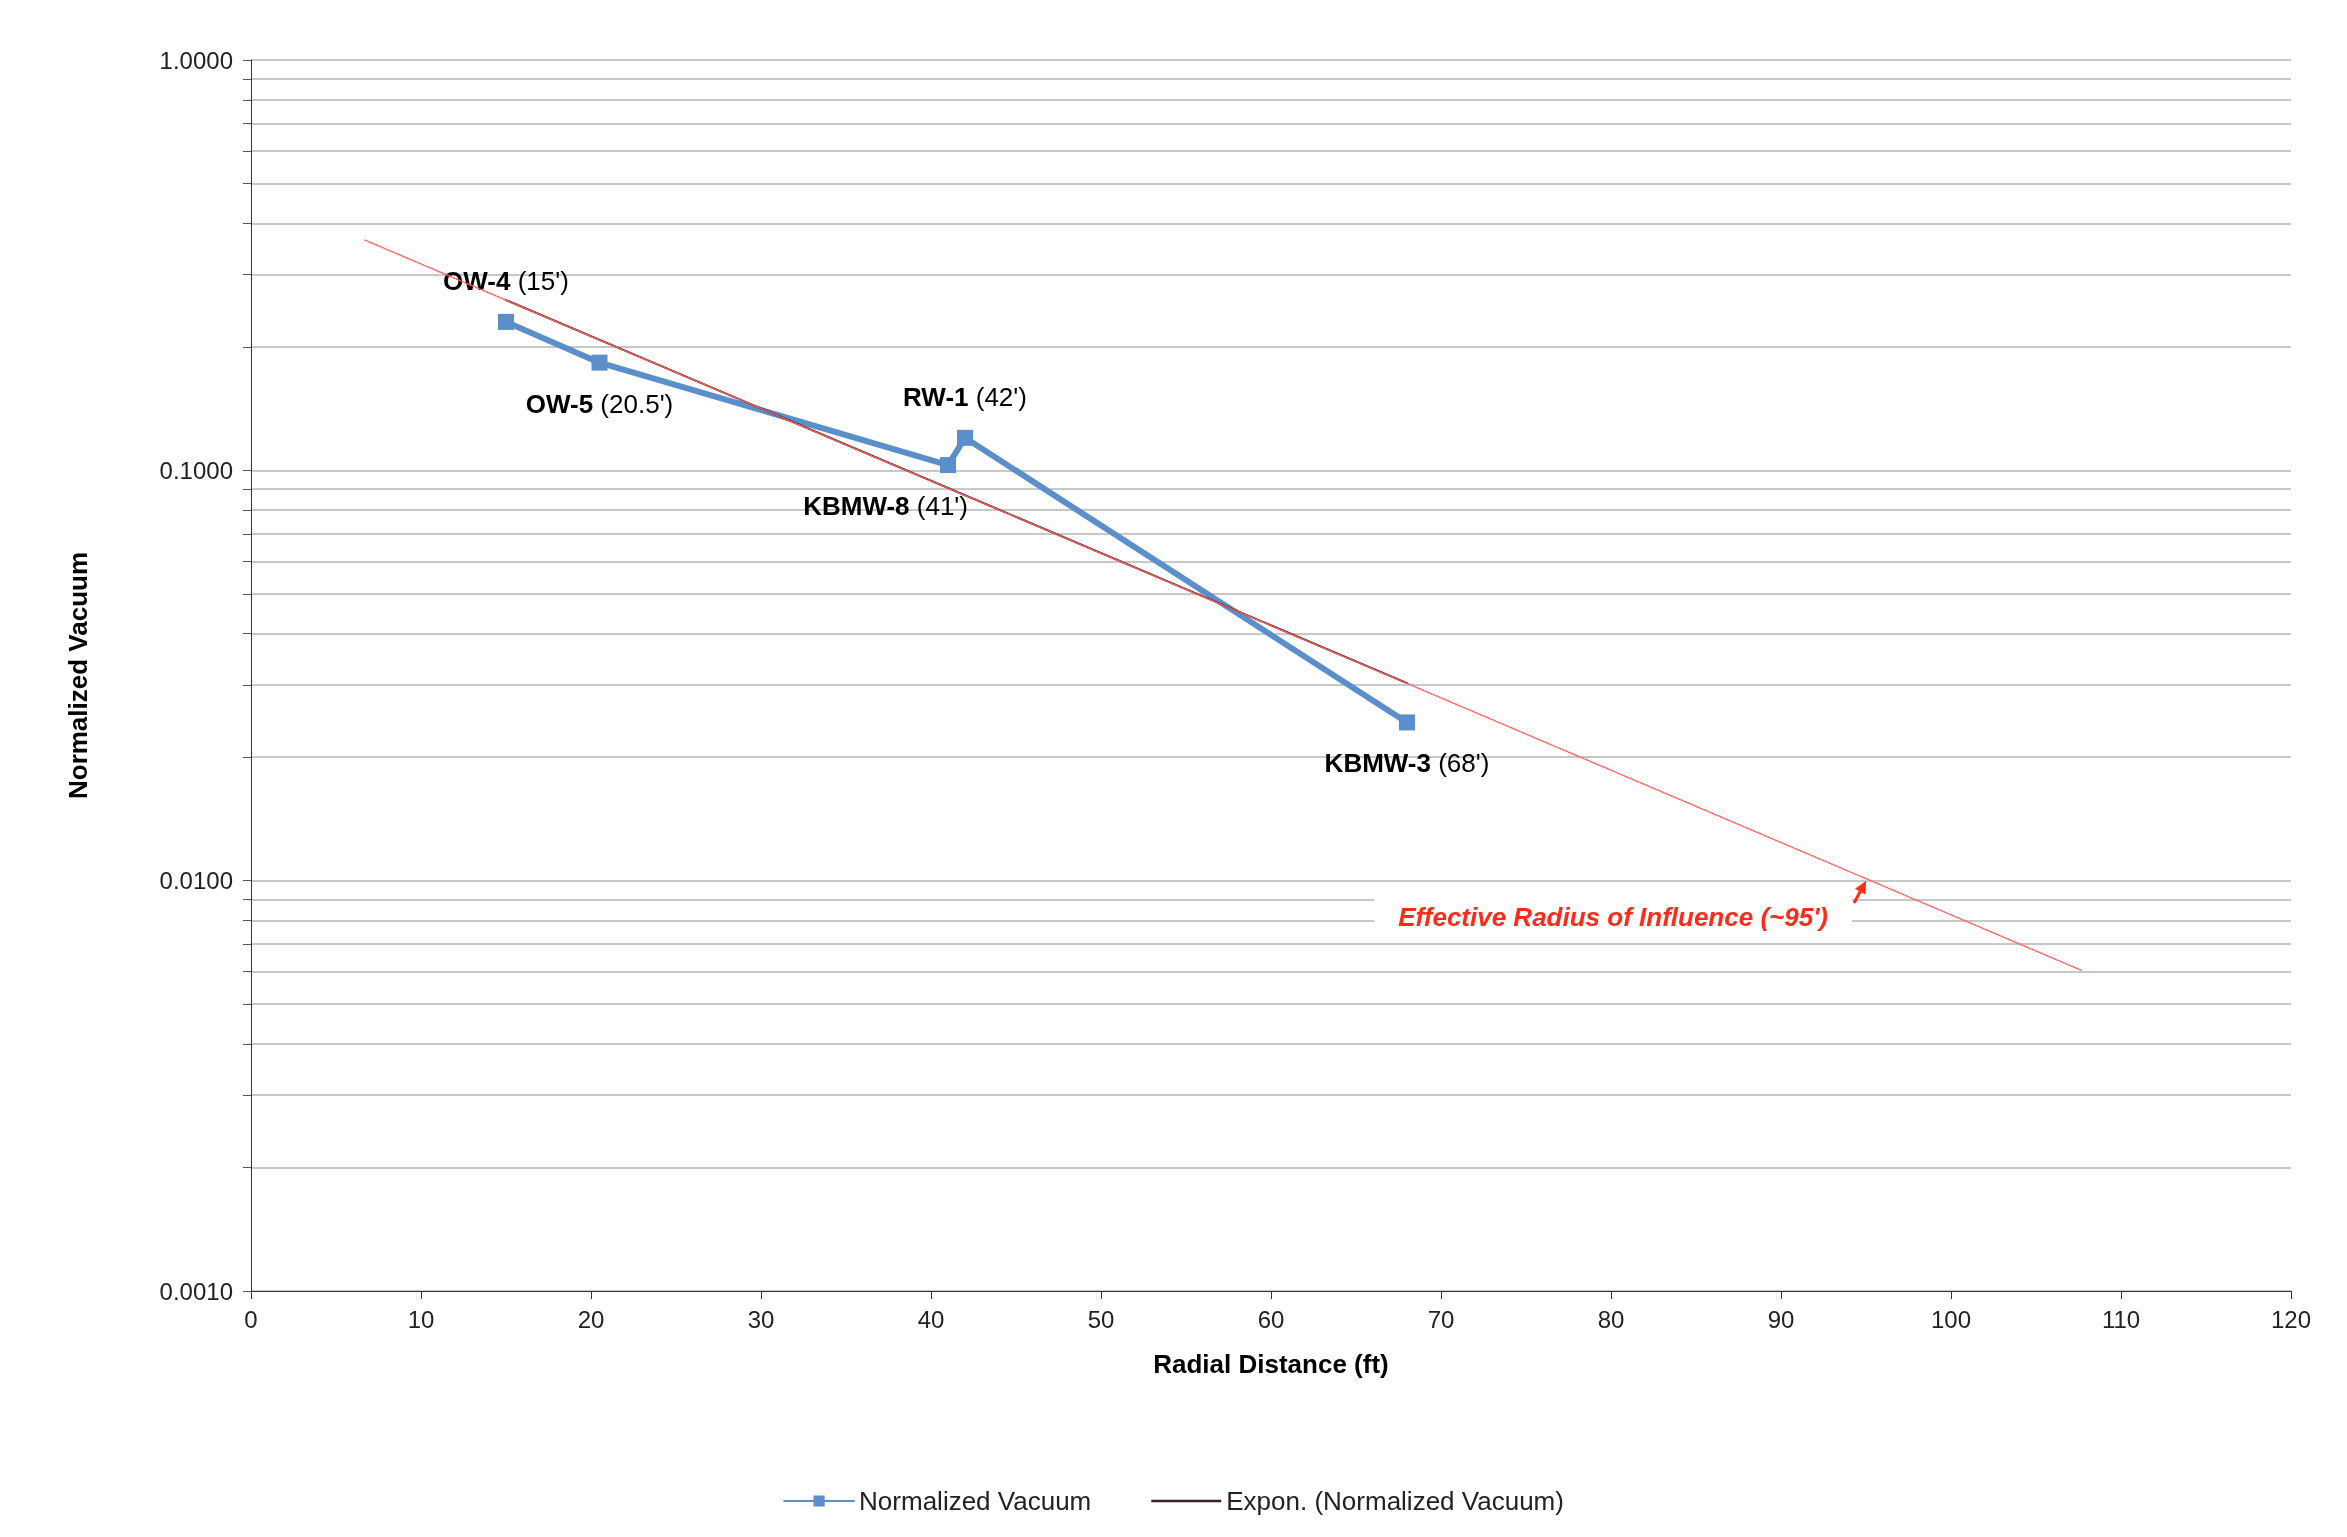 This screenshot has height=1537, width=2347. I want to click on x-tick-label: 110, so click(2121, 1319).